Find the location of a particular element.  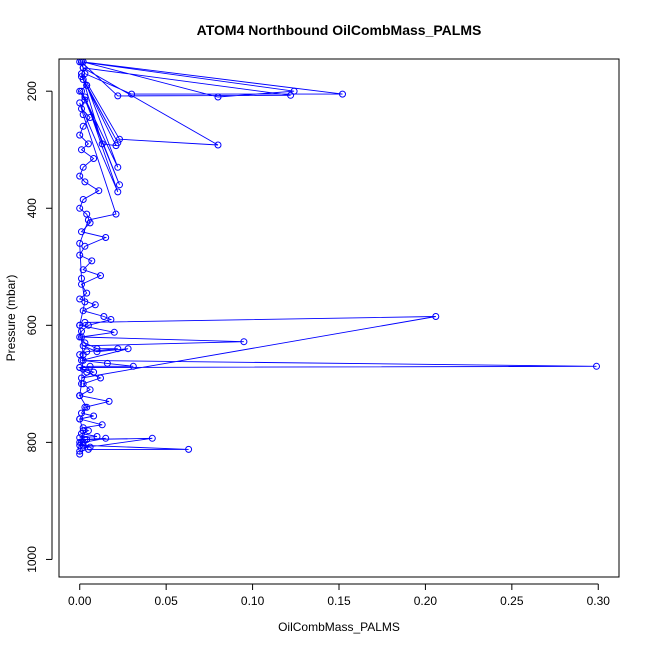

x-tick-label: 0.00 is located at coordinates (80, 601).